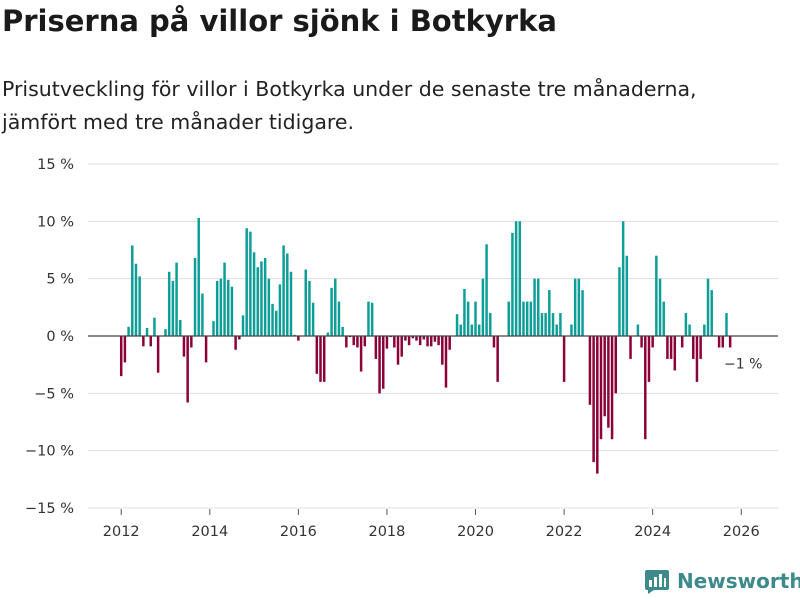 The width and height of the screenshot is (800, 600). What do you see at coordinates (298, 532) in the screenshot?
I see `x-tick-label: 2016` at bounding box center [298, 532].